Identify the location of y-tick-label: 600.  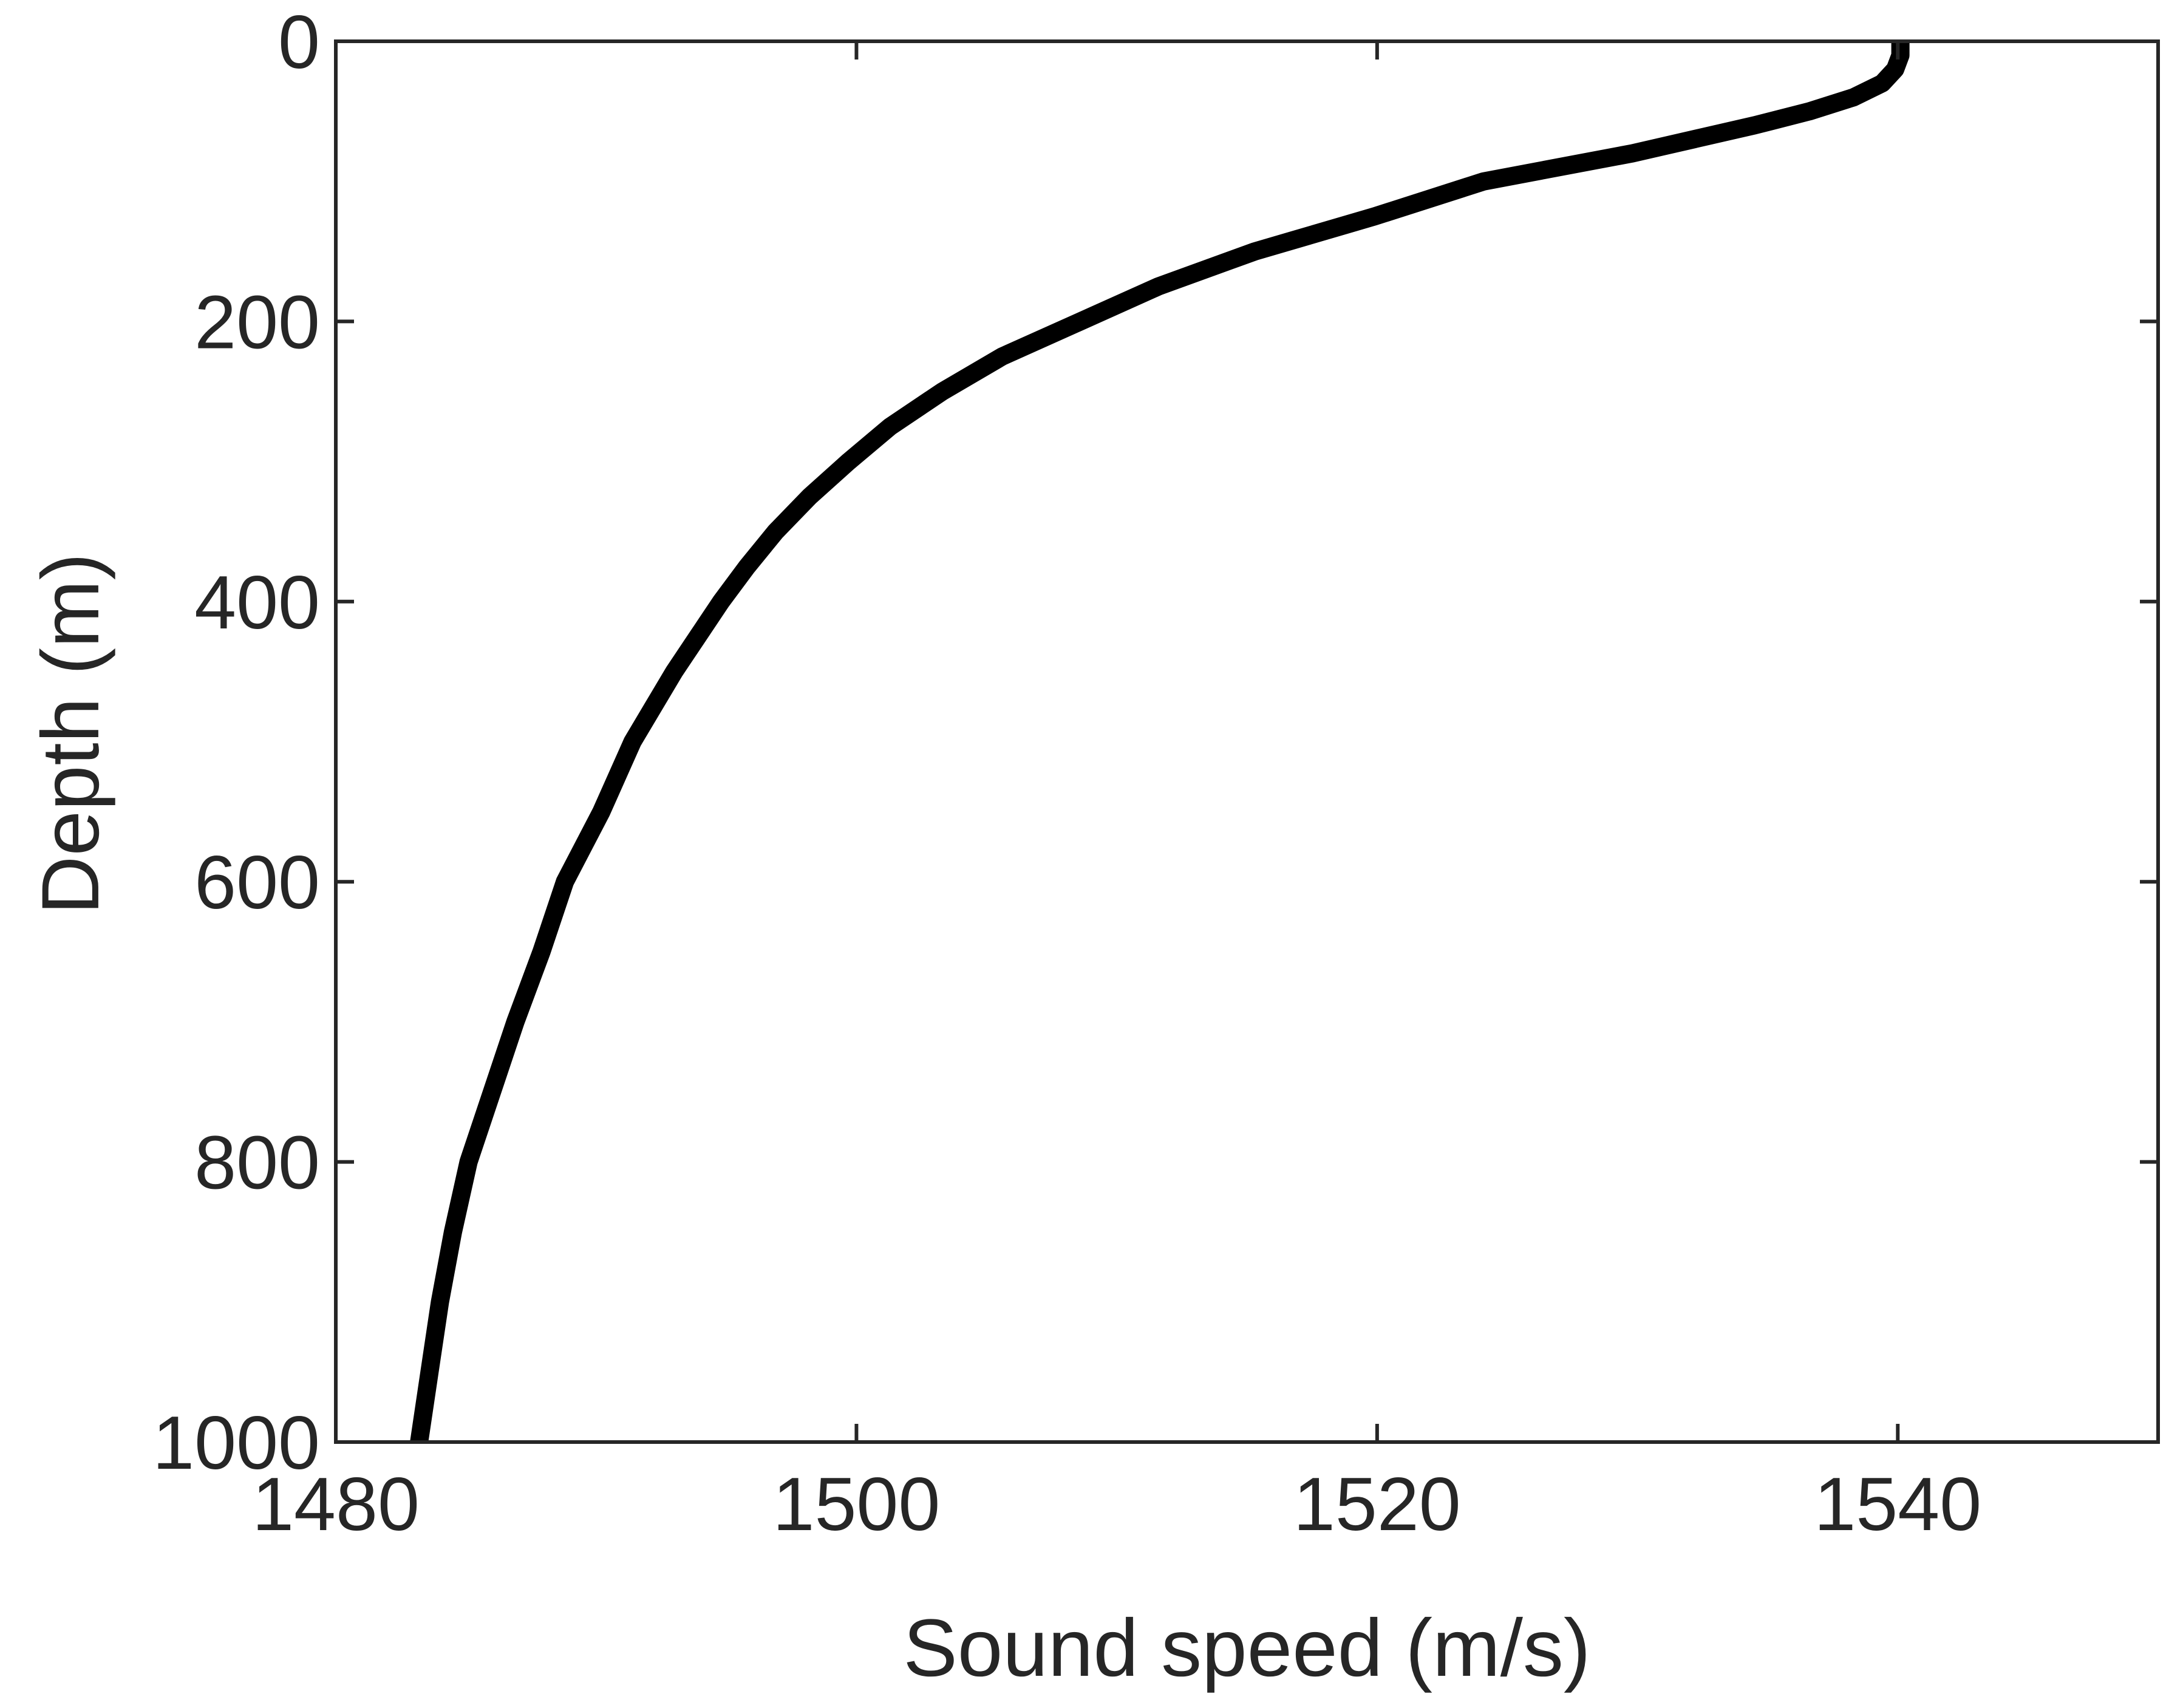
(257, 883).